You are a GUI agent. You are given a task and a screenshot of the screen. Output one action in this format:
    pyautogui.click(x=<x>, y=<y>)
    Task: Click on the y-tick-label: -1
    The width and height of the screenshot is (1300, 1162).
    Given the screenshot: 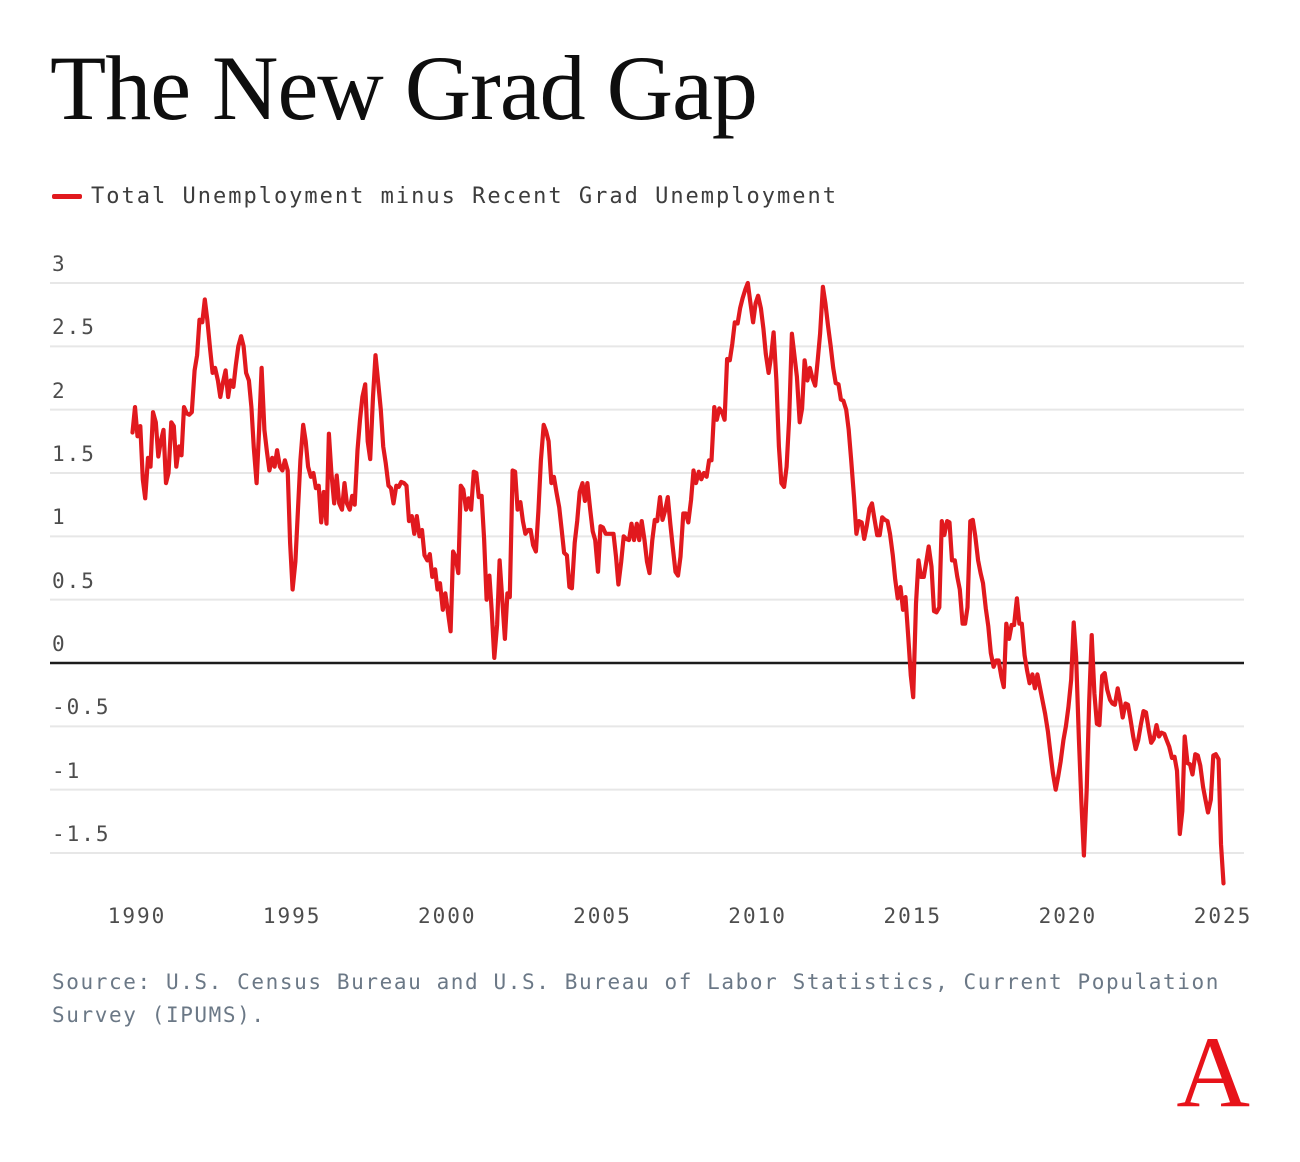 What is the action you would take?
    pyautogui.click(x=67, y=770)
    